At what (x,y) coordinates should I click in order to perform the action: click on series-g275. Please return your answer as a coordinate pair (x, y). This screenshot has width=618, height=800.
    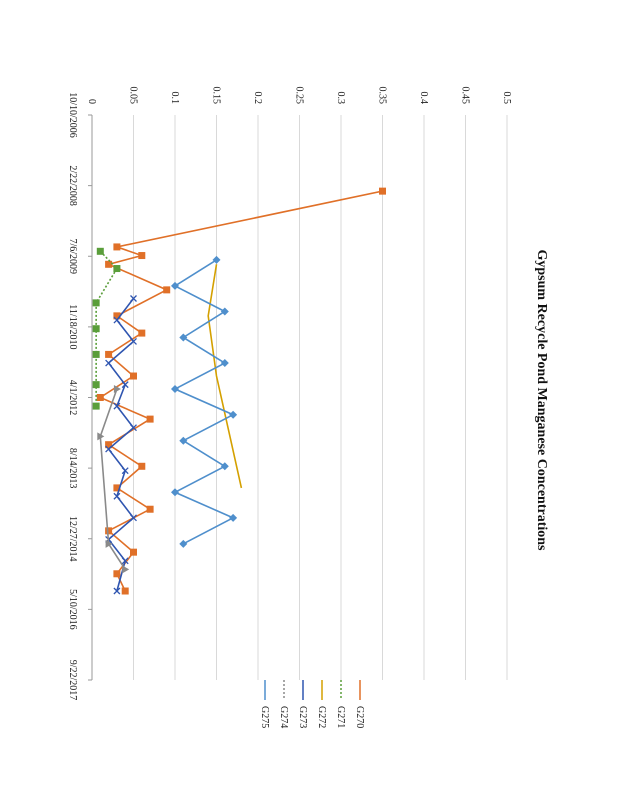
    Looking at the image, I should click on (204, 401).